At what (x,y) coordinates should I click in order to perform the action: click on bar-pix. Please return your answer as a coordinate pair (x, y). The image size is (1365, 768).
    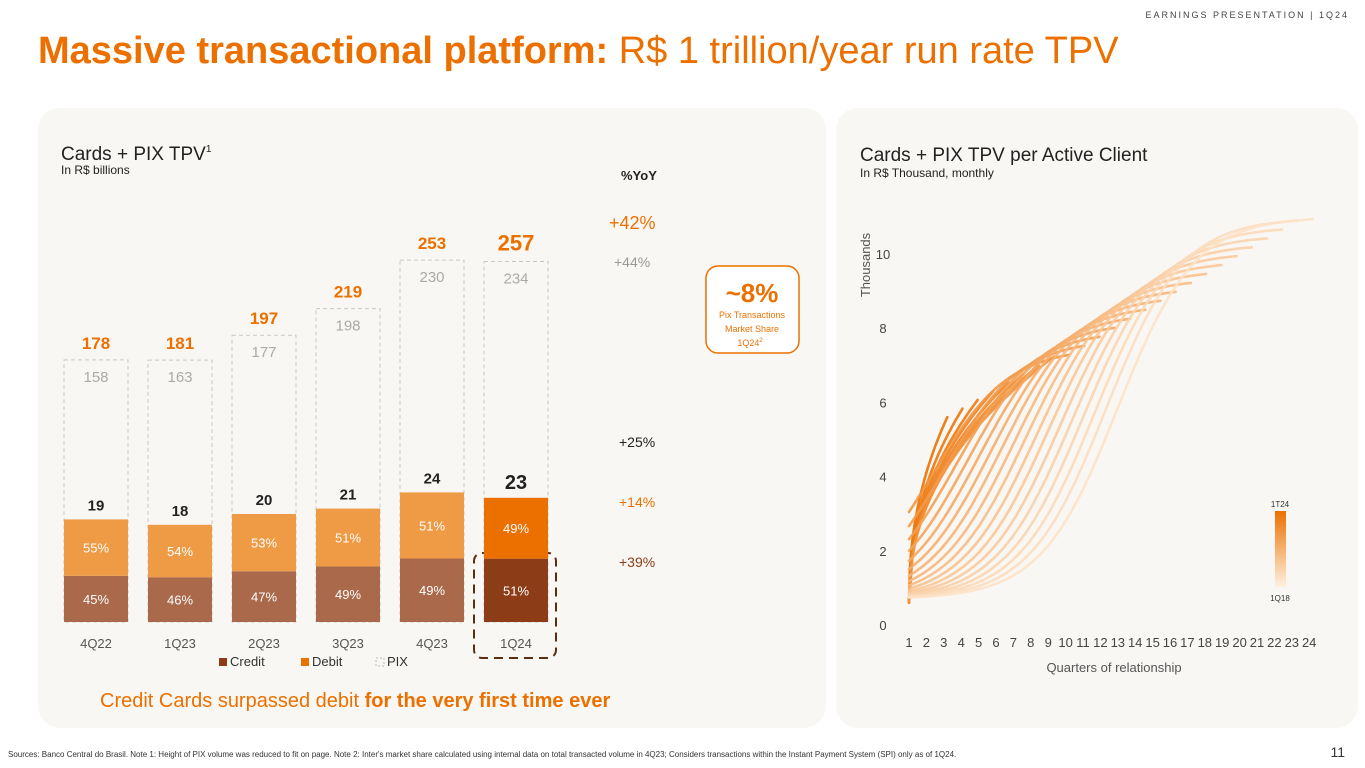
    Looking at the image, I should click on (264, 478).